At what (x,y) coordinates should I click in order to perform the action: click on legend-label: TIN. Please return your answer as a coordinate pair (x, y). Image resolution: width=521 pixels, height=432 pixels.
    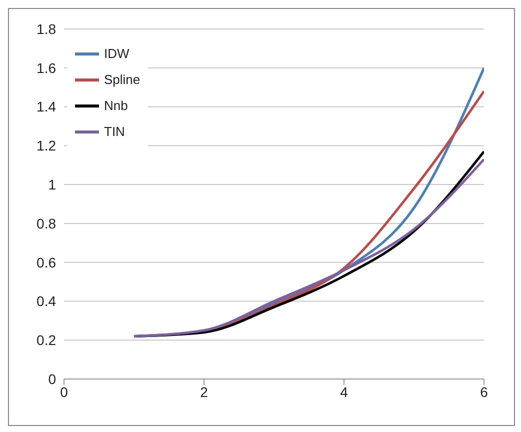
    Looking at the image, I should click on (114, 132).